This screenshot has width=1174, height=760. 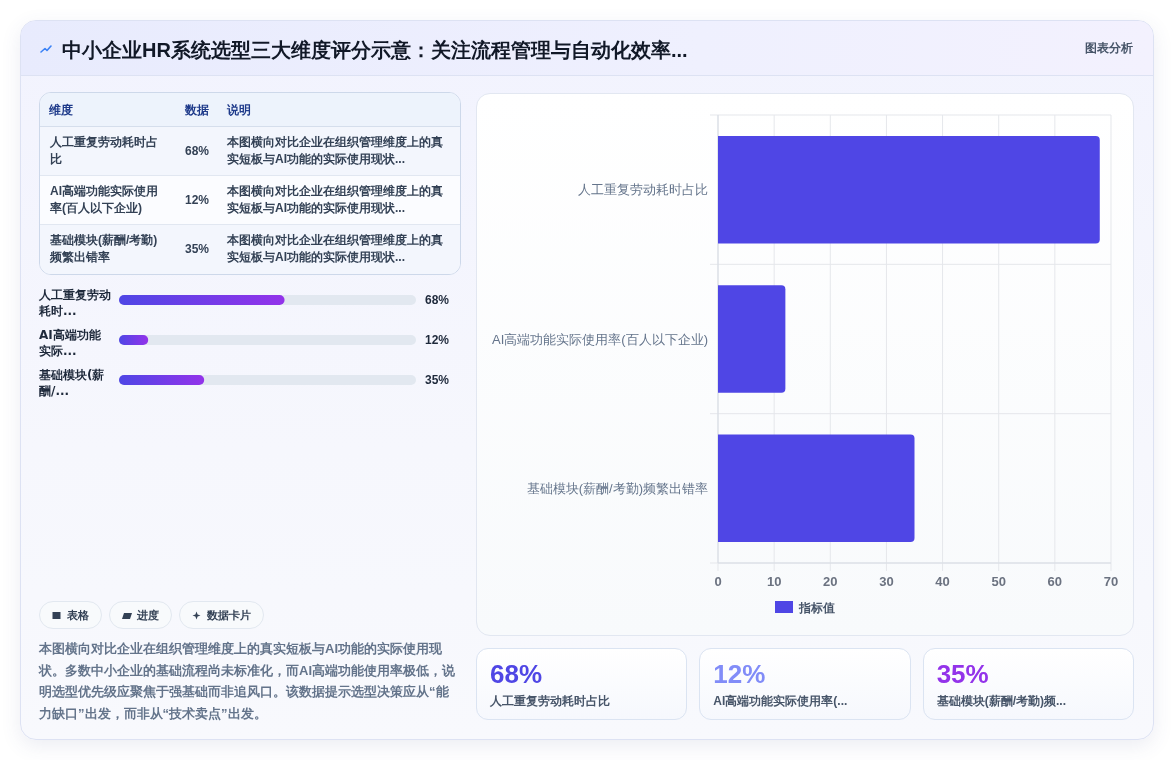 I want to click on legend-label: 指标值, so click(x=816, y=607).